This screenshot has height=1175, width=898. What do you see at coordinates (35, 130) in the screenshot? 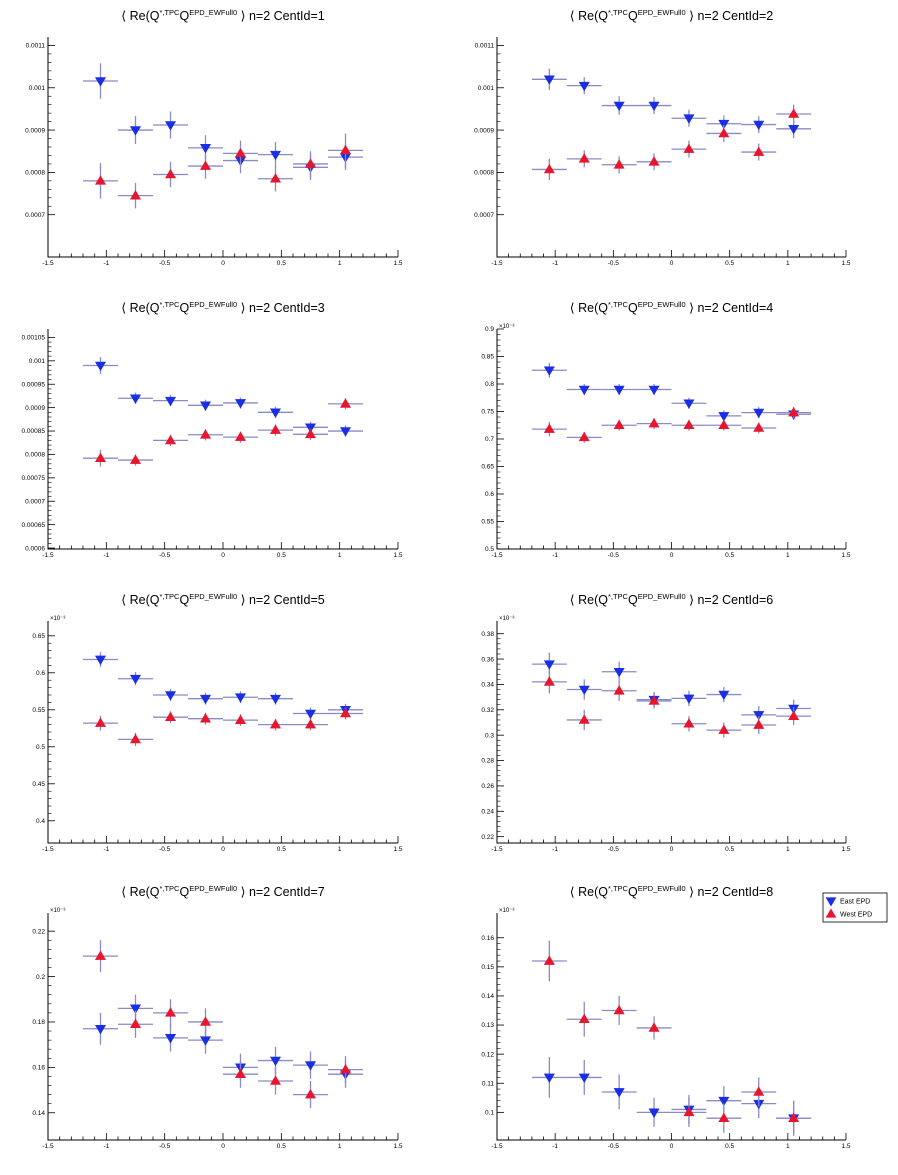
I see `y-tick-label: 0.0009` at bounding box center [35, 130].